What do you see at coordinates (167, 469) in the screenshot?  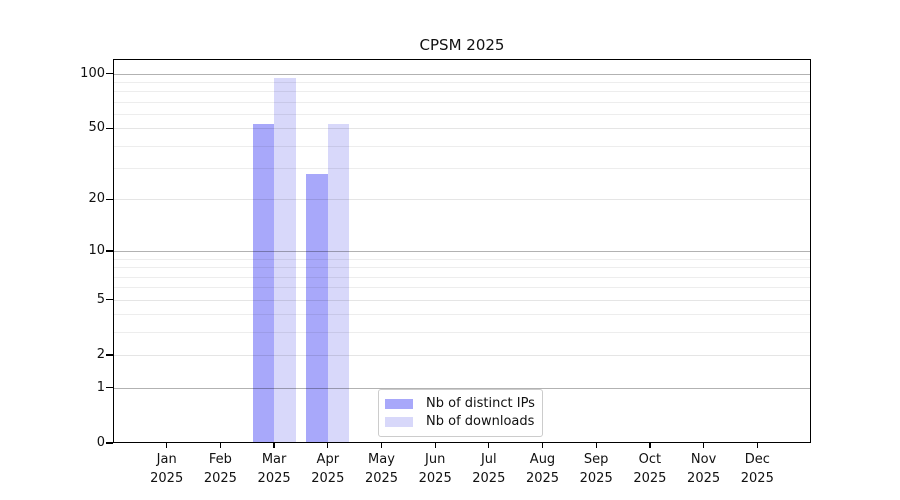 I see `x-tick-label-jan: Jan 2025` at bounding box center [167, 469].